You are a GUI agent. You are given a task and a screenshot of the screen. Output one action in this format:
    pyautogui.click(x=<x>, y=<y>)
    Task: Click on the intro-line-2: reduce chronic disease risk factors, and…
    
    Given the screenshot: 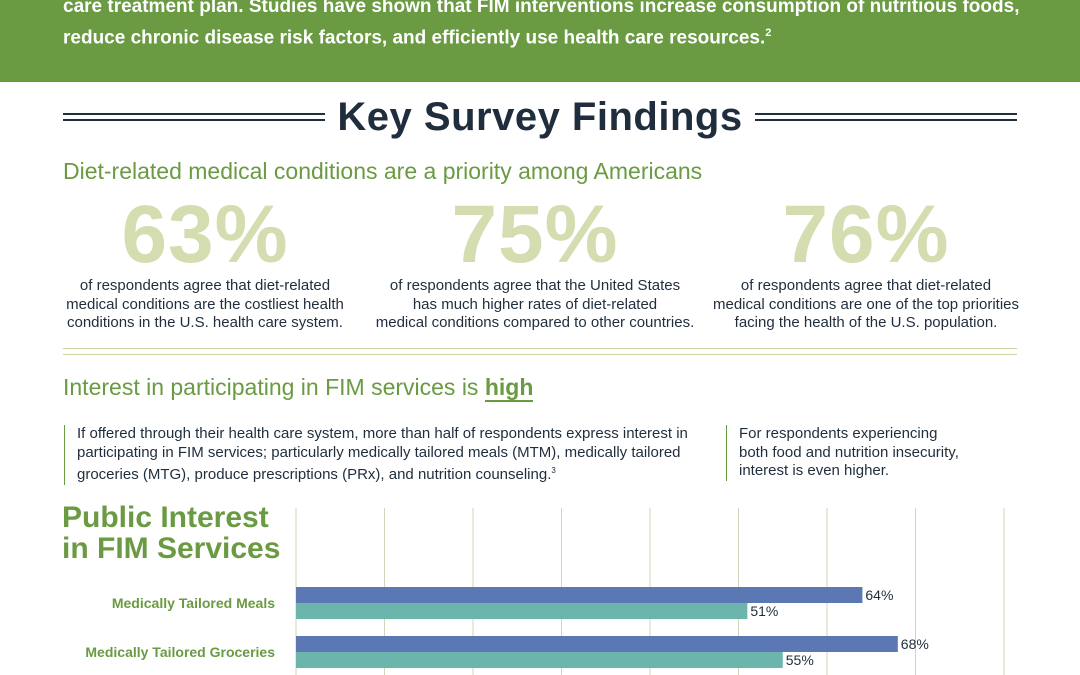 What is the action you would take?
    pyautogui.click(x=553, y=35)
    